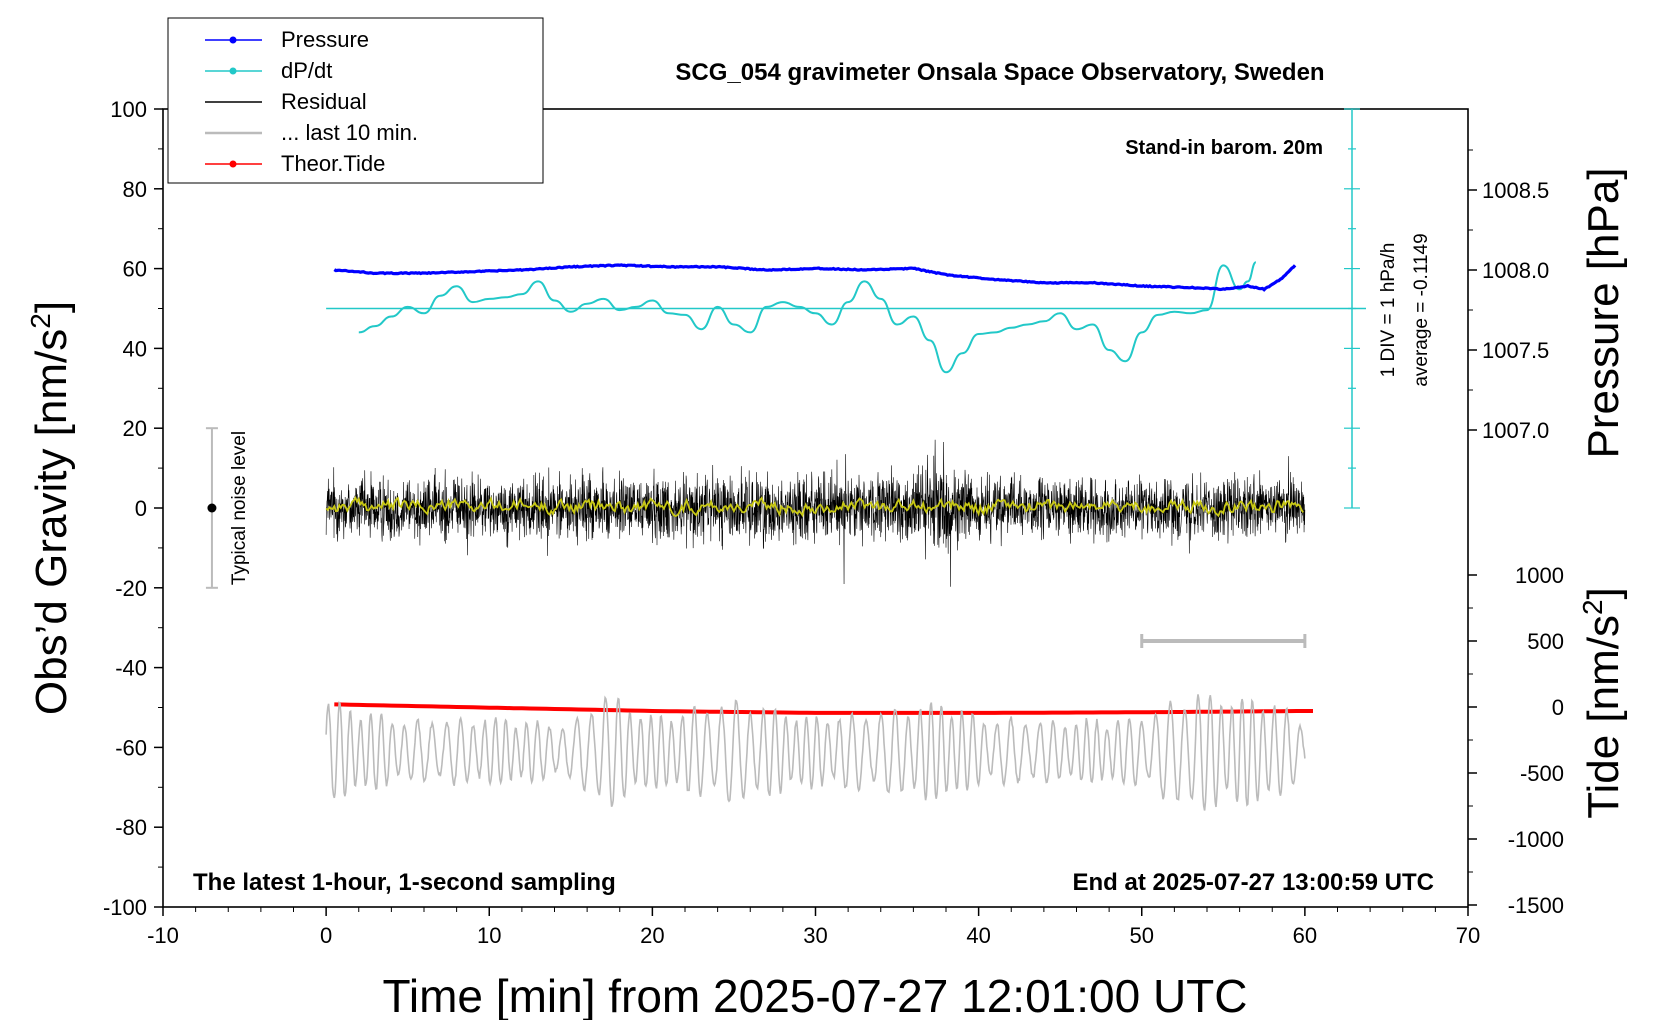  Describe the element at coordinates (131, 668) in the screenshot. I see `y-tick-label: -40` at that location.